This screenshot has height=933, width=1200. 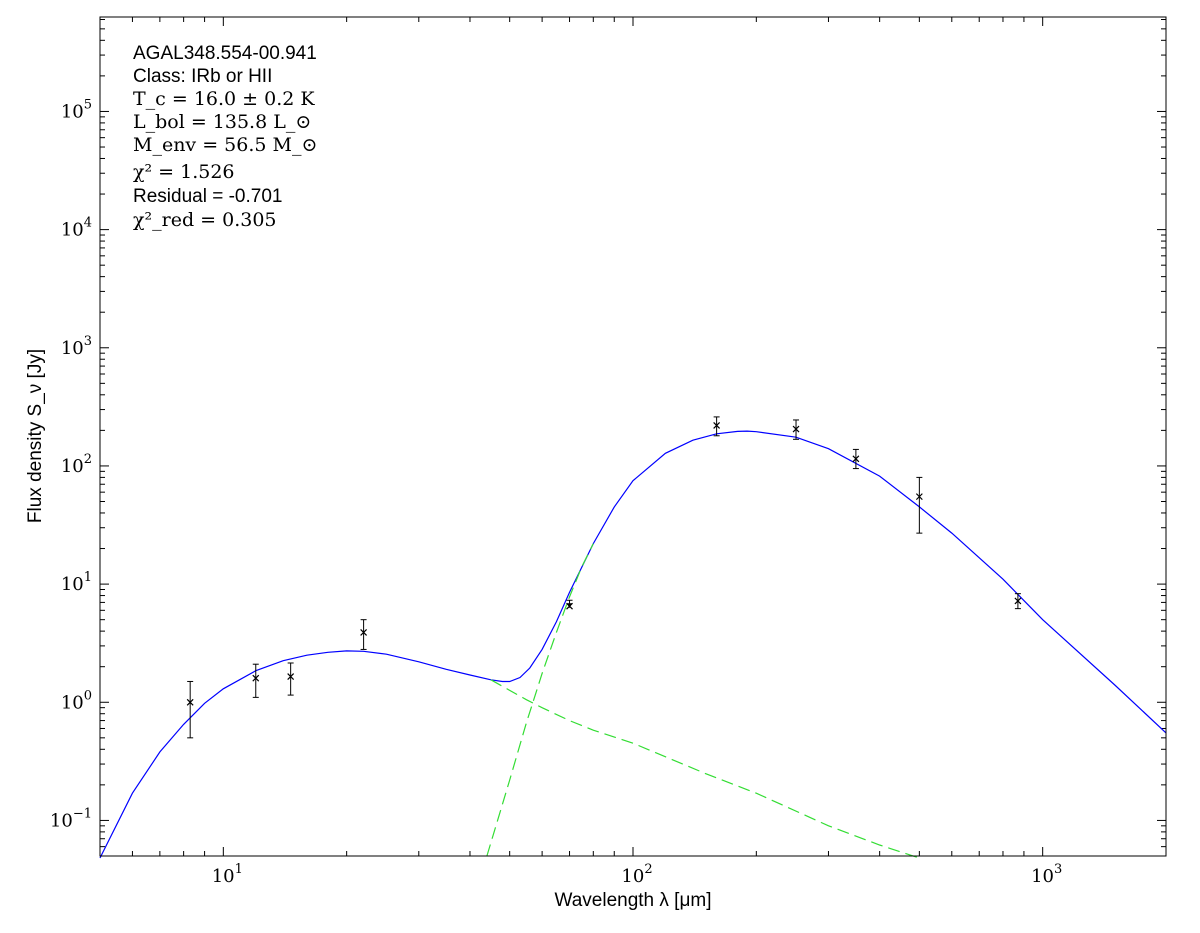 I want to click on x-tick-label: 10³, so click(x=1046, y=874).